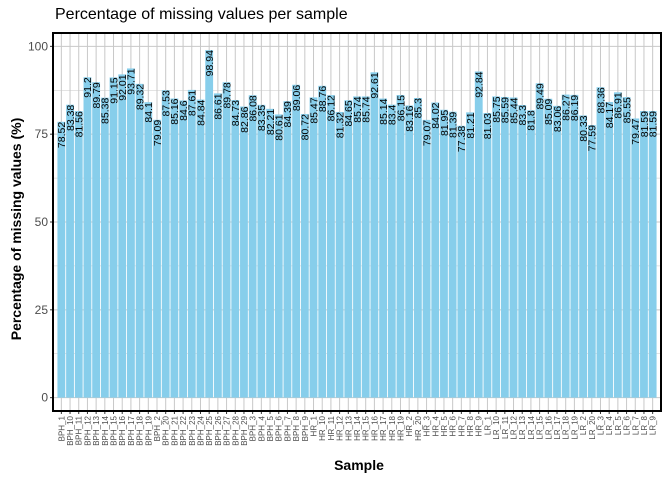 This screenshot has height=480, width=672. What do you see at coordinates (532, 120) in the screenshot?
I see `bar-value-label: 81.8` at bounding box center [532, 120].